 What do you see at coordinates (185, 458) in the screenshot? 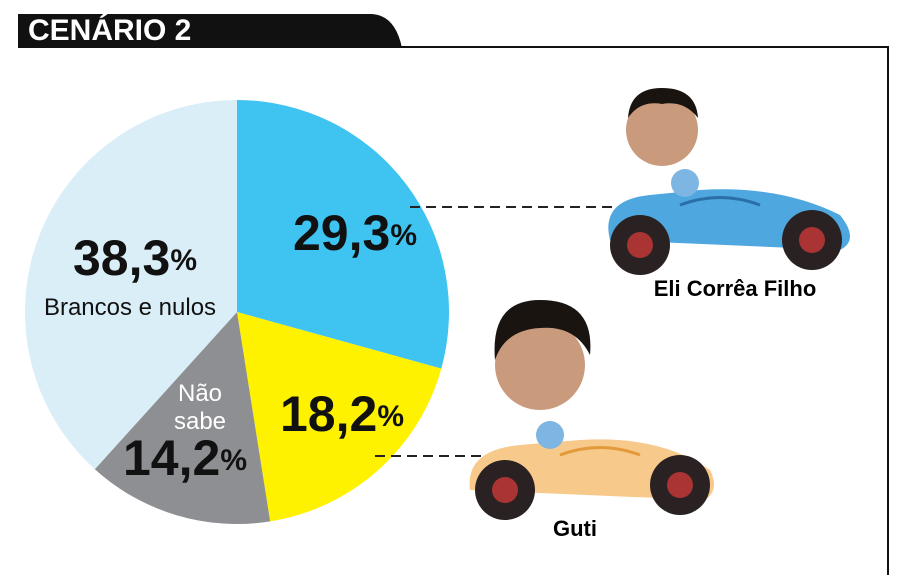
I see `value-label: 14,2%` at bounding box center [185, 458].